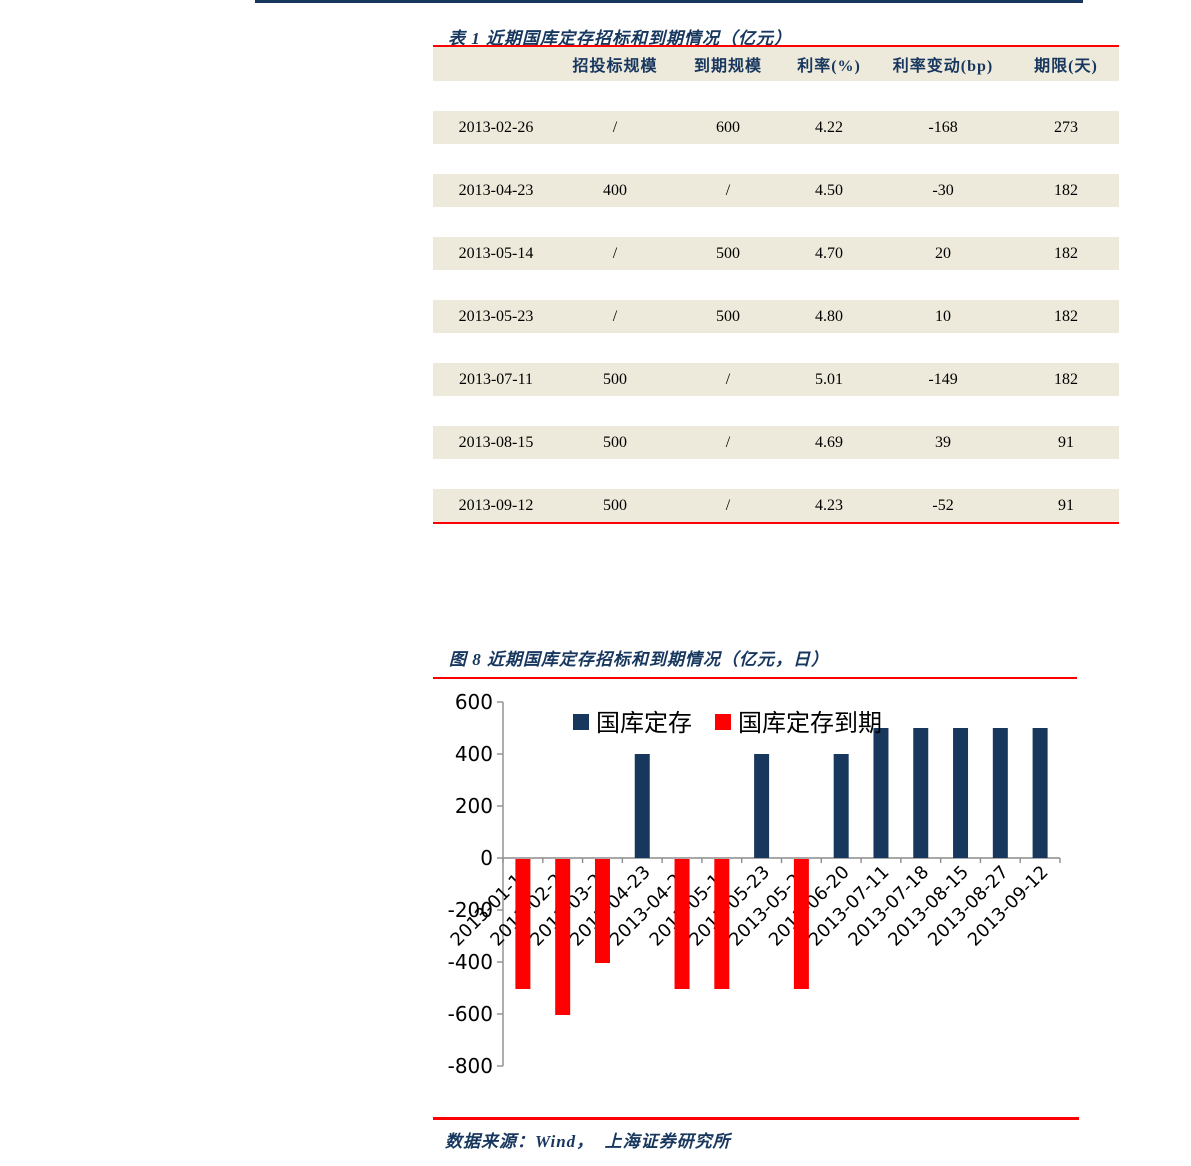  What do you see at coordinates (486, 858) in the screenshot?
I see `y-tick-label: 0` at bounding box center [486, 858].